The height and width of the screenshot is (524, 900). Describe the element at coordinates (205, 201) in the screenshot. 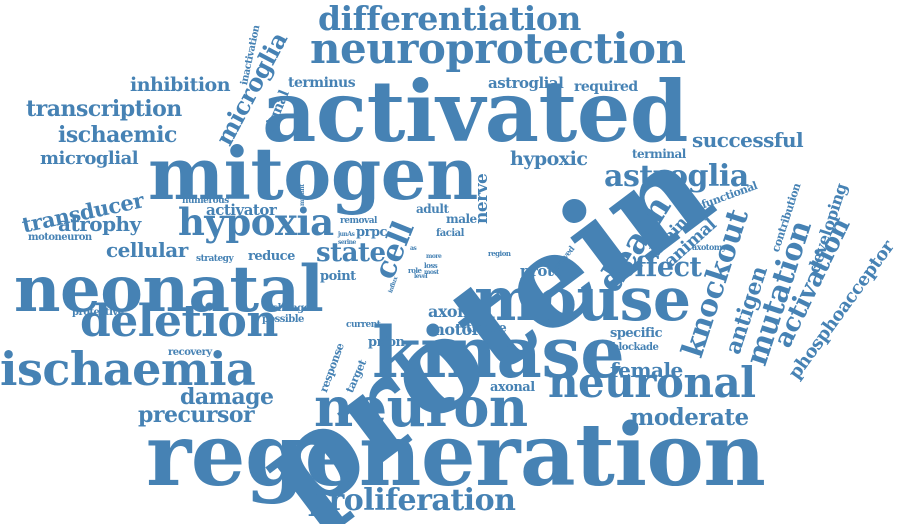

I see `word-numerous: numerous` at that location.